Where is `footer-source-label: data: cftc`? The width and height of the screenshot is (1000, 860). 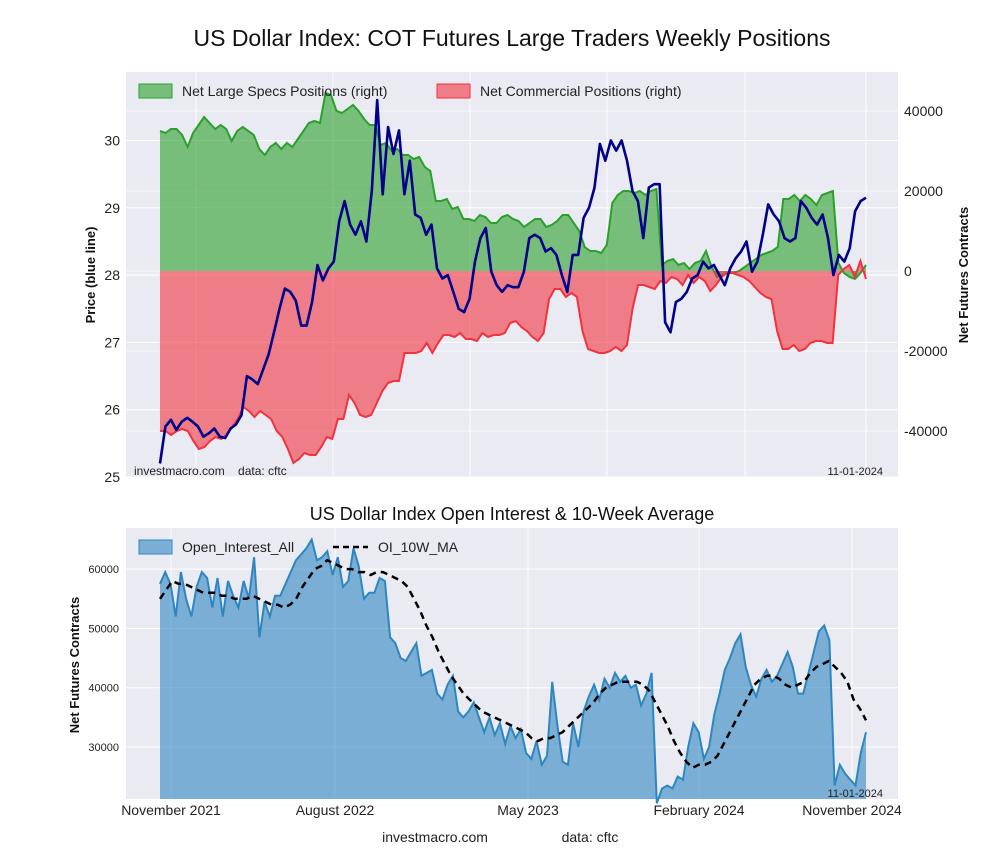
footer-source-label: data: cftc is located at coordinates (590, 837).